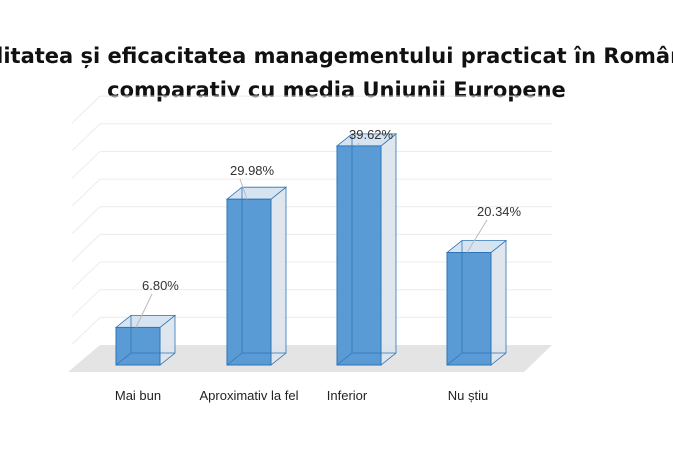 This screenshot has width=673, height=449. I want to click on data-label: 29.98%, so click(252, 170).